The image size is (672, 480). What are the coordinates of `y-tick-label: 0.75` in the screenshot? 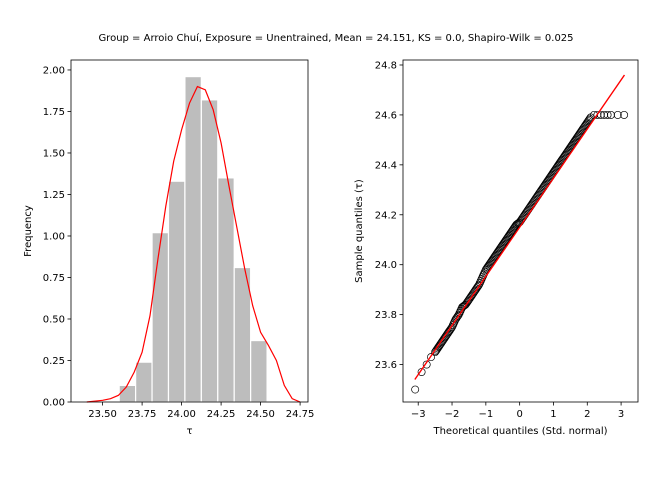 It's located at (54, 278).